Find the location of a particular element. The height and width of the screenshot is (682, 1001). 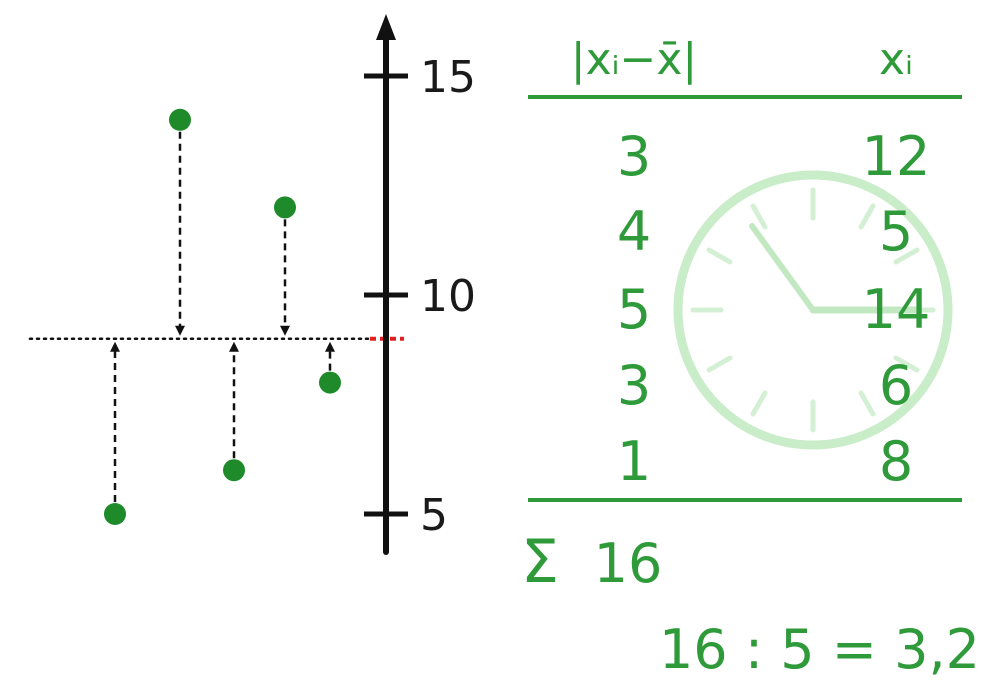

table-row: 3 6 is located at coordinates (765, 385).